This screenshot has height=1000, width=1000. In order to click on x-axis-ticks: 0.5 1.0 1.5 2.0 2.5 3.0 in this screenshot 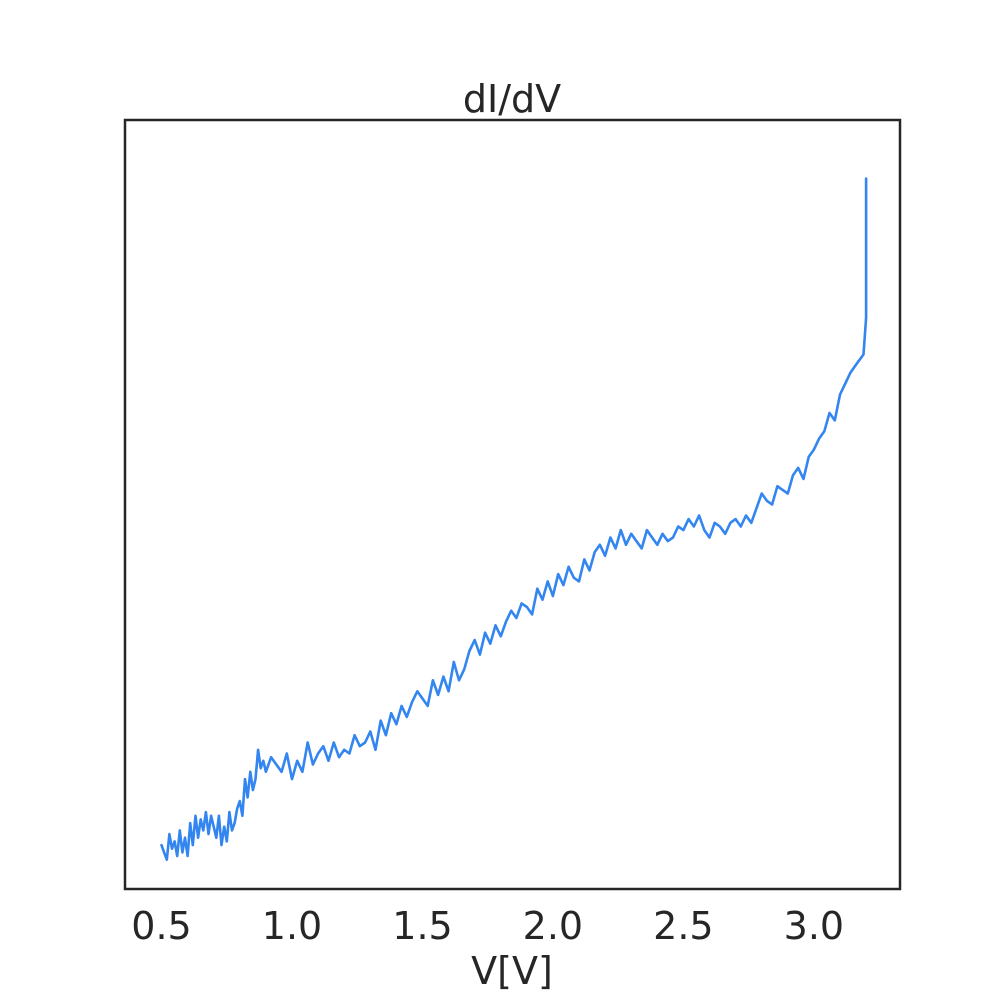, I will do `click(487, 926)`.